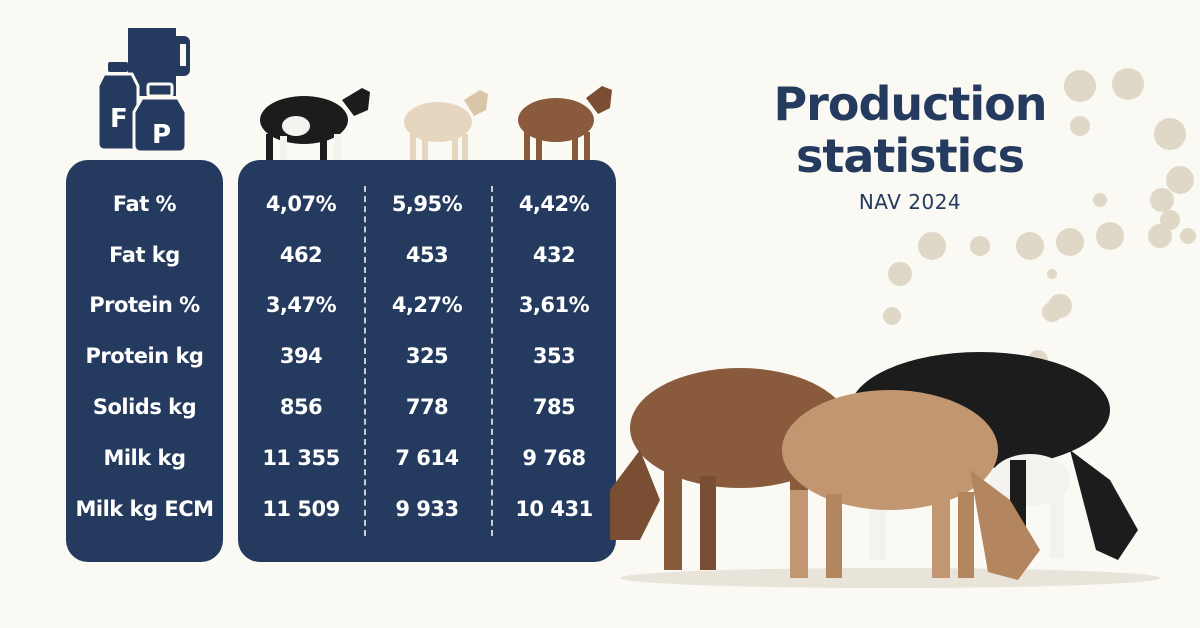 The width and height of the screenshot is (1200, 628). I want to click on row-label-fat-kg: Fat kg, so click(144, 255).